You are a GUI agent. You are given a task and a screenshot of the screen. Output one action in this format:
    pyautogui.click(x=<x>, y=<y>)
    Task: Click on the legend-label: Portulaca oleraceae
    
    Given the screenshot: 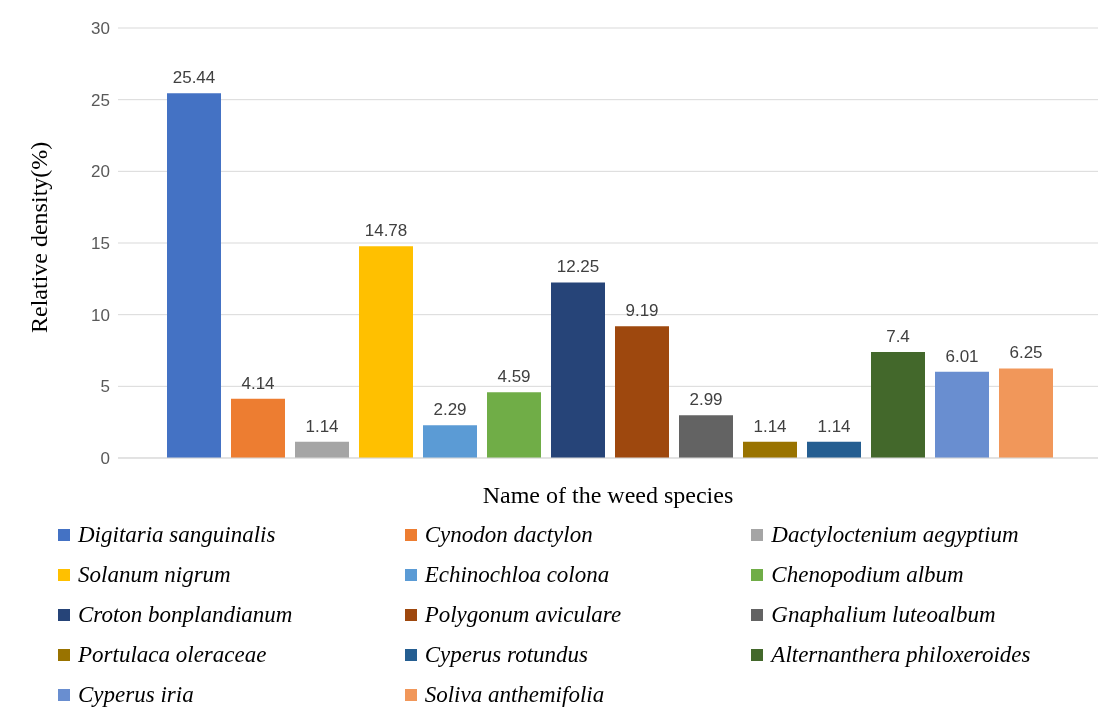 What is the action you would take?
    pyautogui.click(x=172, y=655)
    